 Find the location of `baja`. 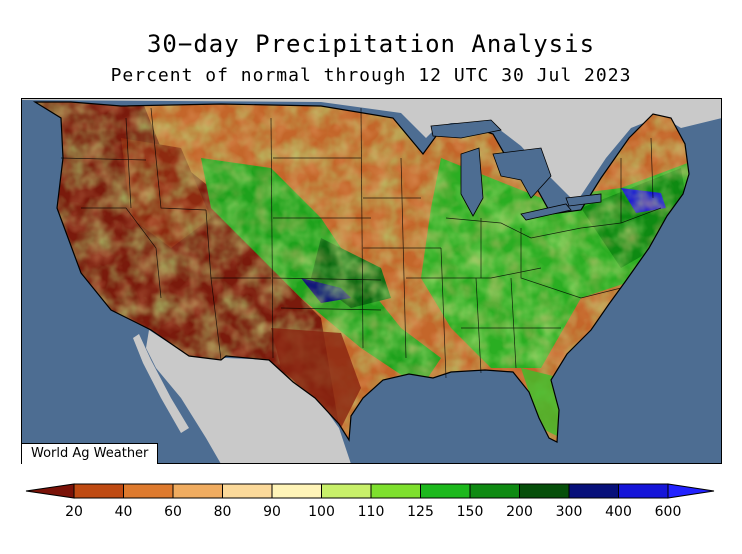

baja is located at coordinates (161, 383).